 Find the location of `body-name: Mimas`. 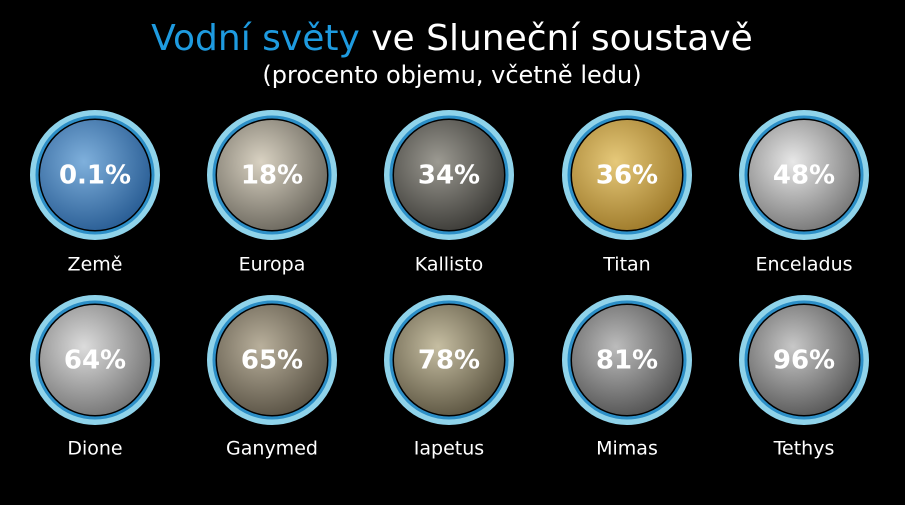

body-name: Mimas is located at coordinates (627, 449).